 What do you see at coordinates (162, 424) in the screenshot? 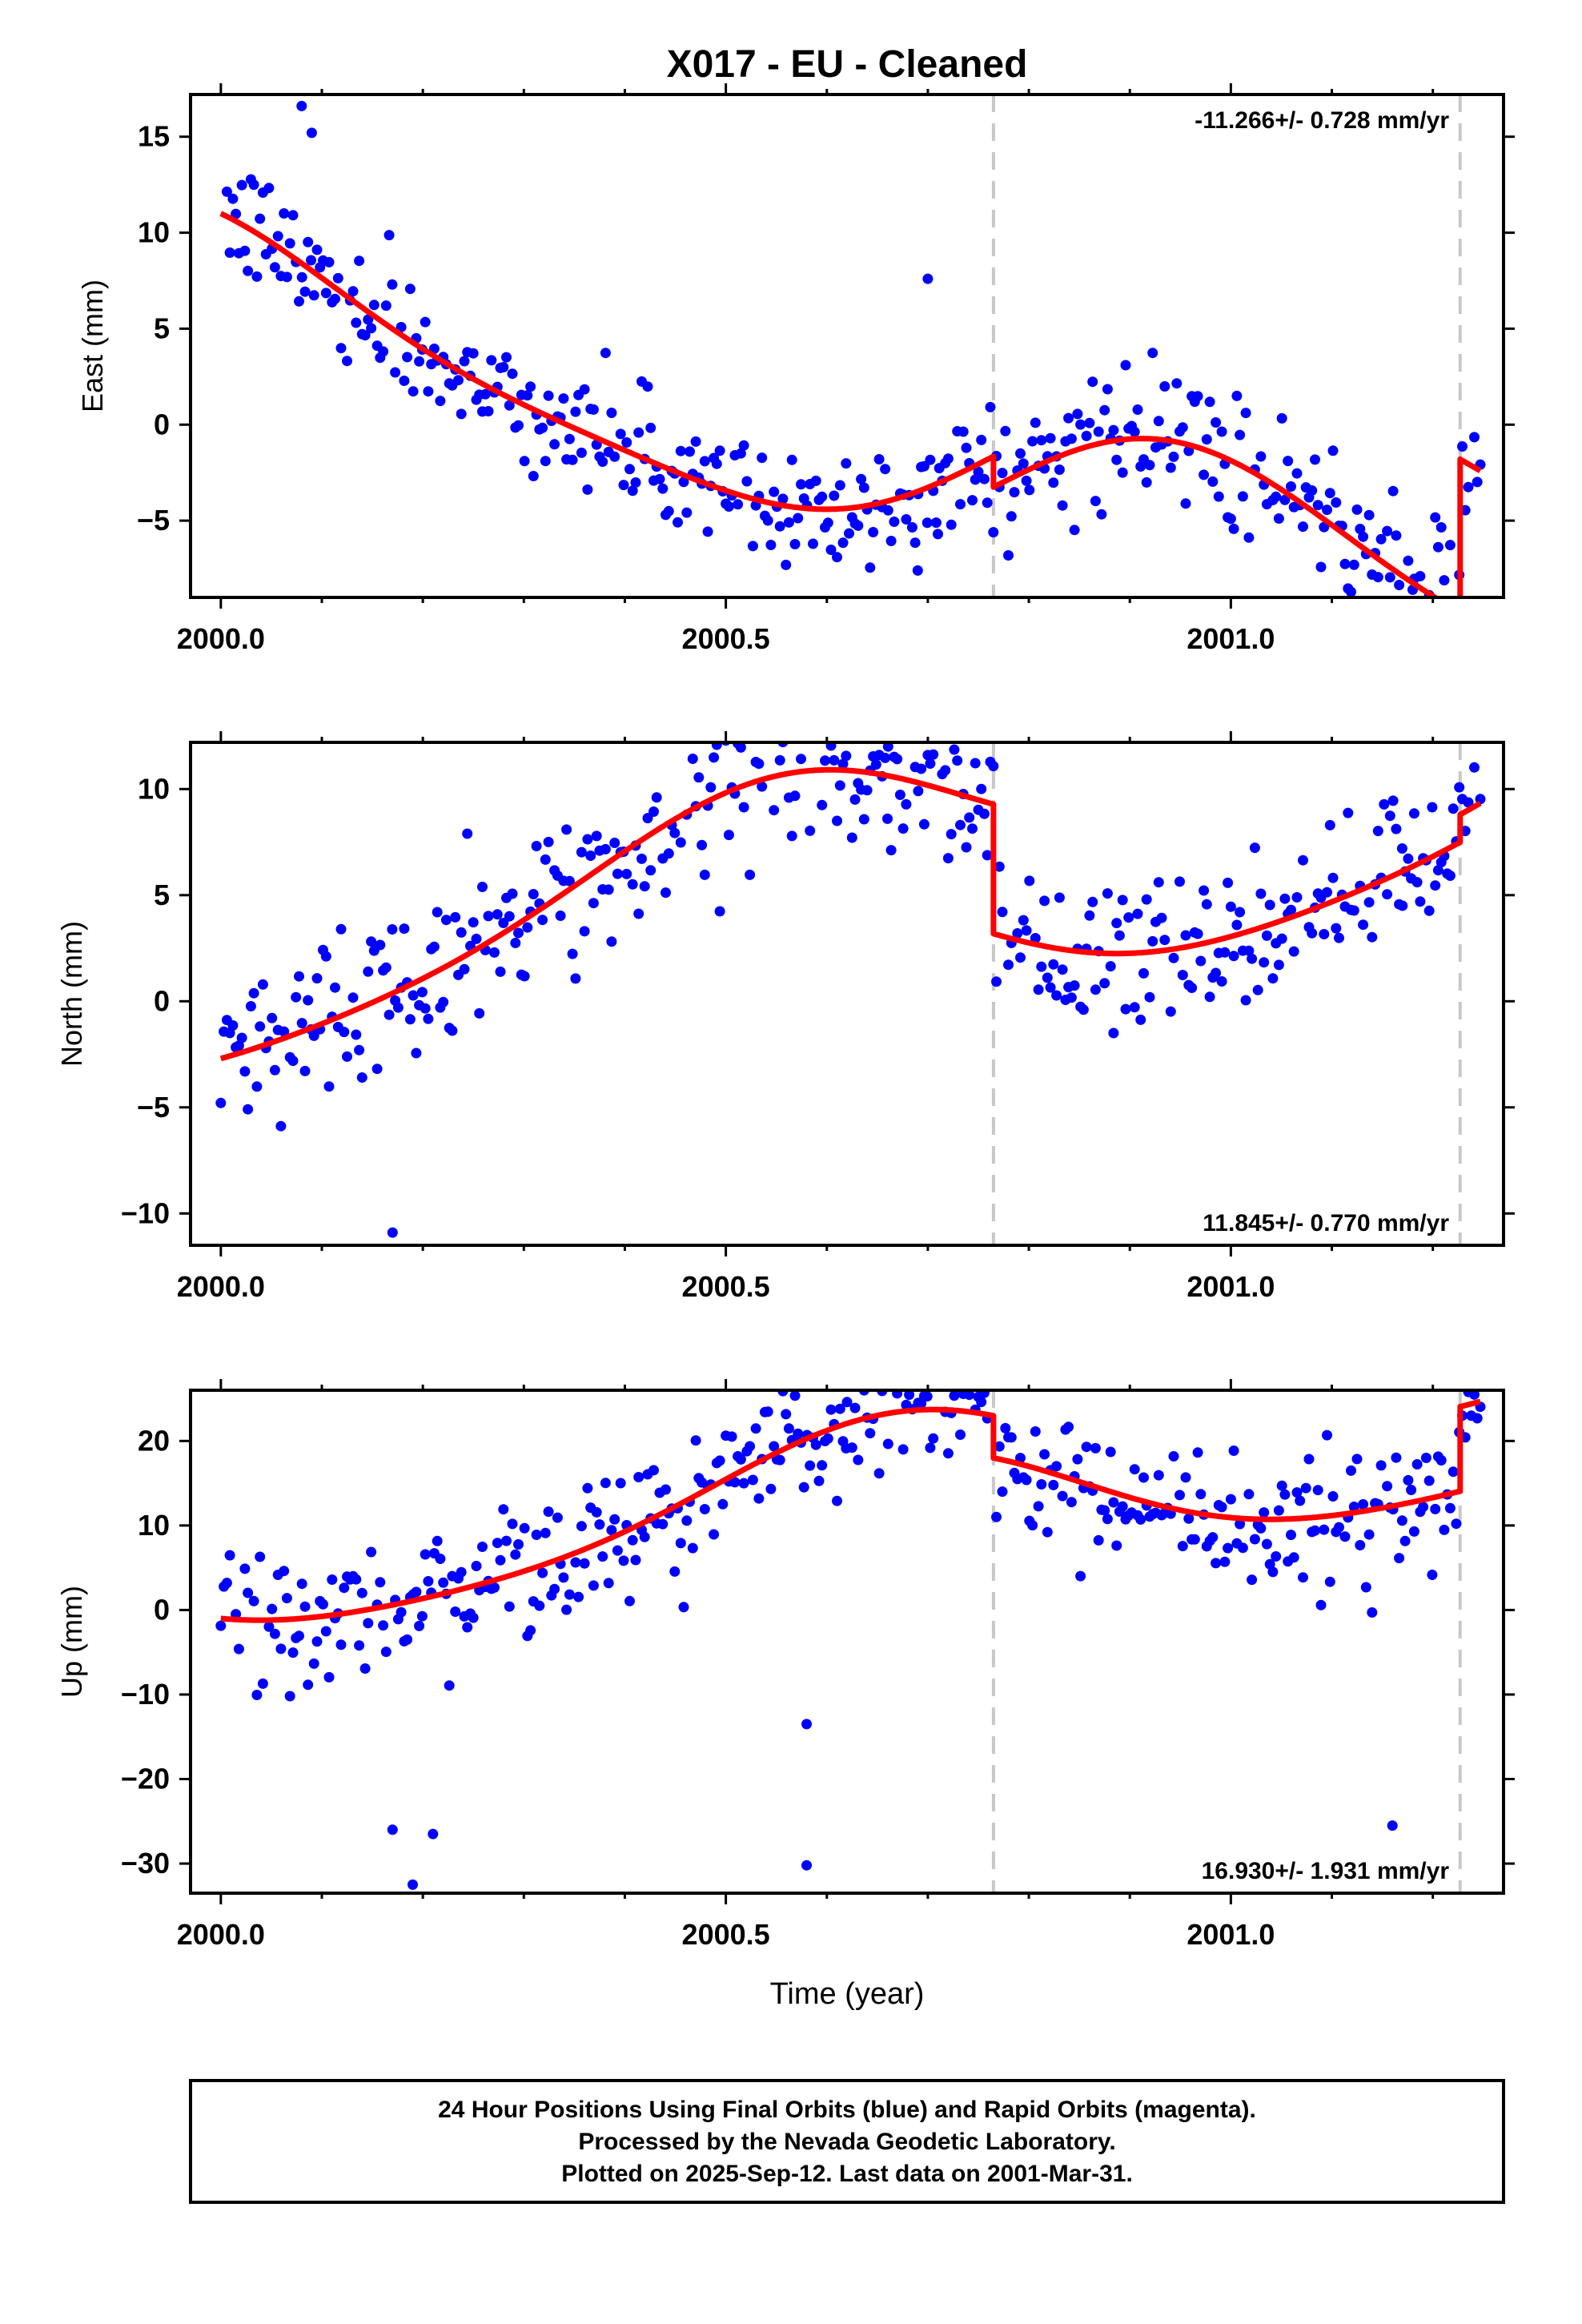
I see `east-y-tick-label: 0` at bounding box center [162, 424].